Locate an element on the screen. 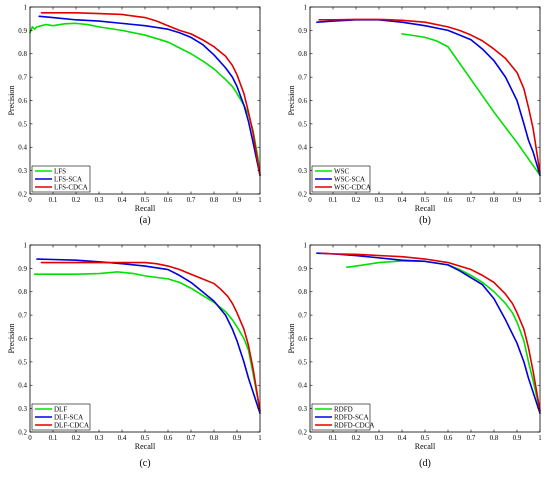 Image resolution: width=550 pixels, height=477 pixels. series-line-wsc-sca is located at coordinates (428, 98).